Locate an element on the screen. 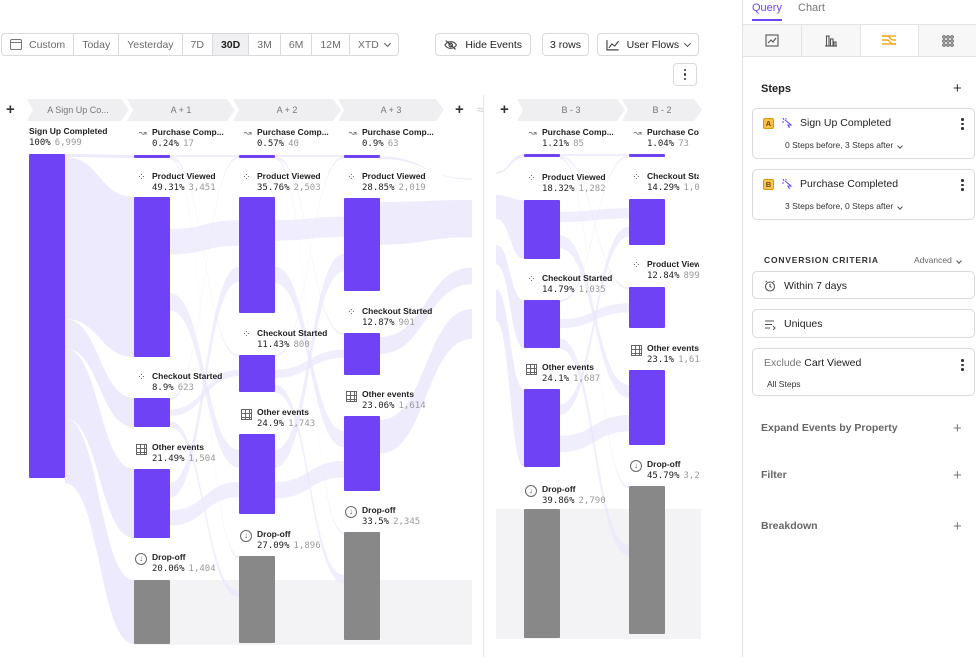 The height and width of the screenshot is (657, 976). flow-b2-node-1-title: Checkout Sta is located at coordinates (673, 176).